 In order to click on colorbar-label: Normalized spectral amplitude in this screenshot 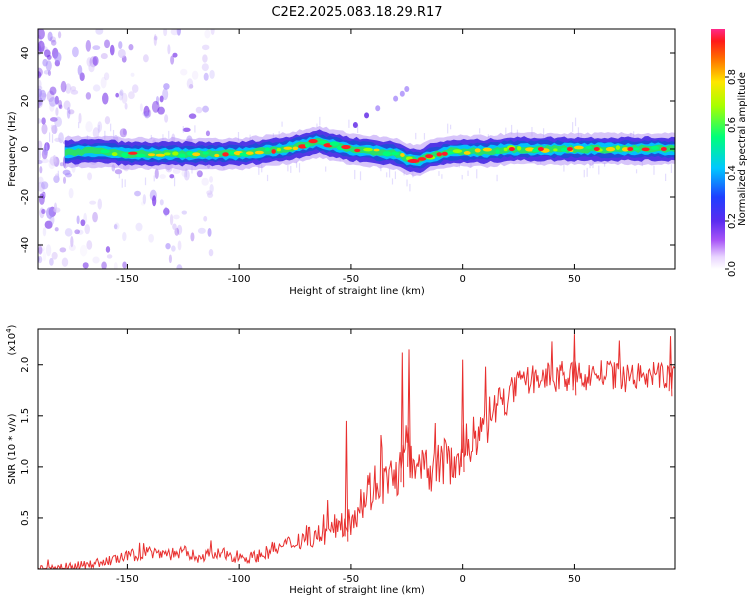, I will do `click(742, 149)`.